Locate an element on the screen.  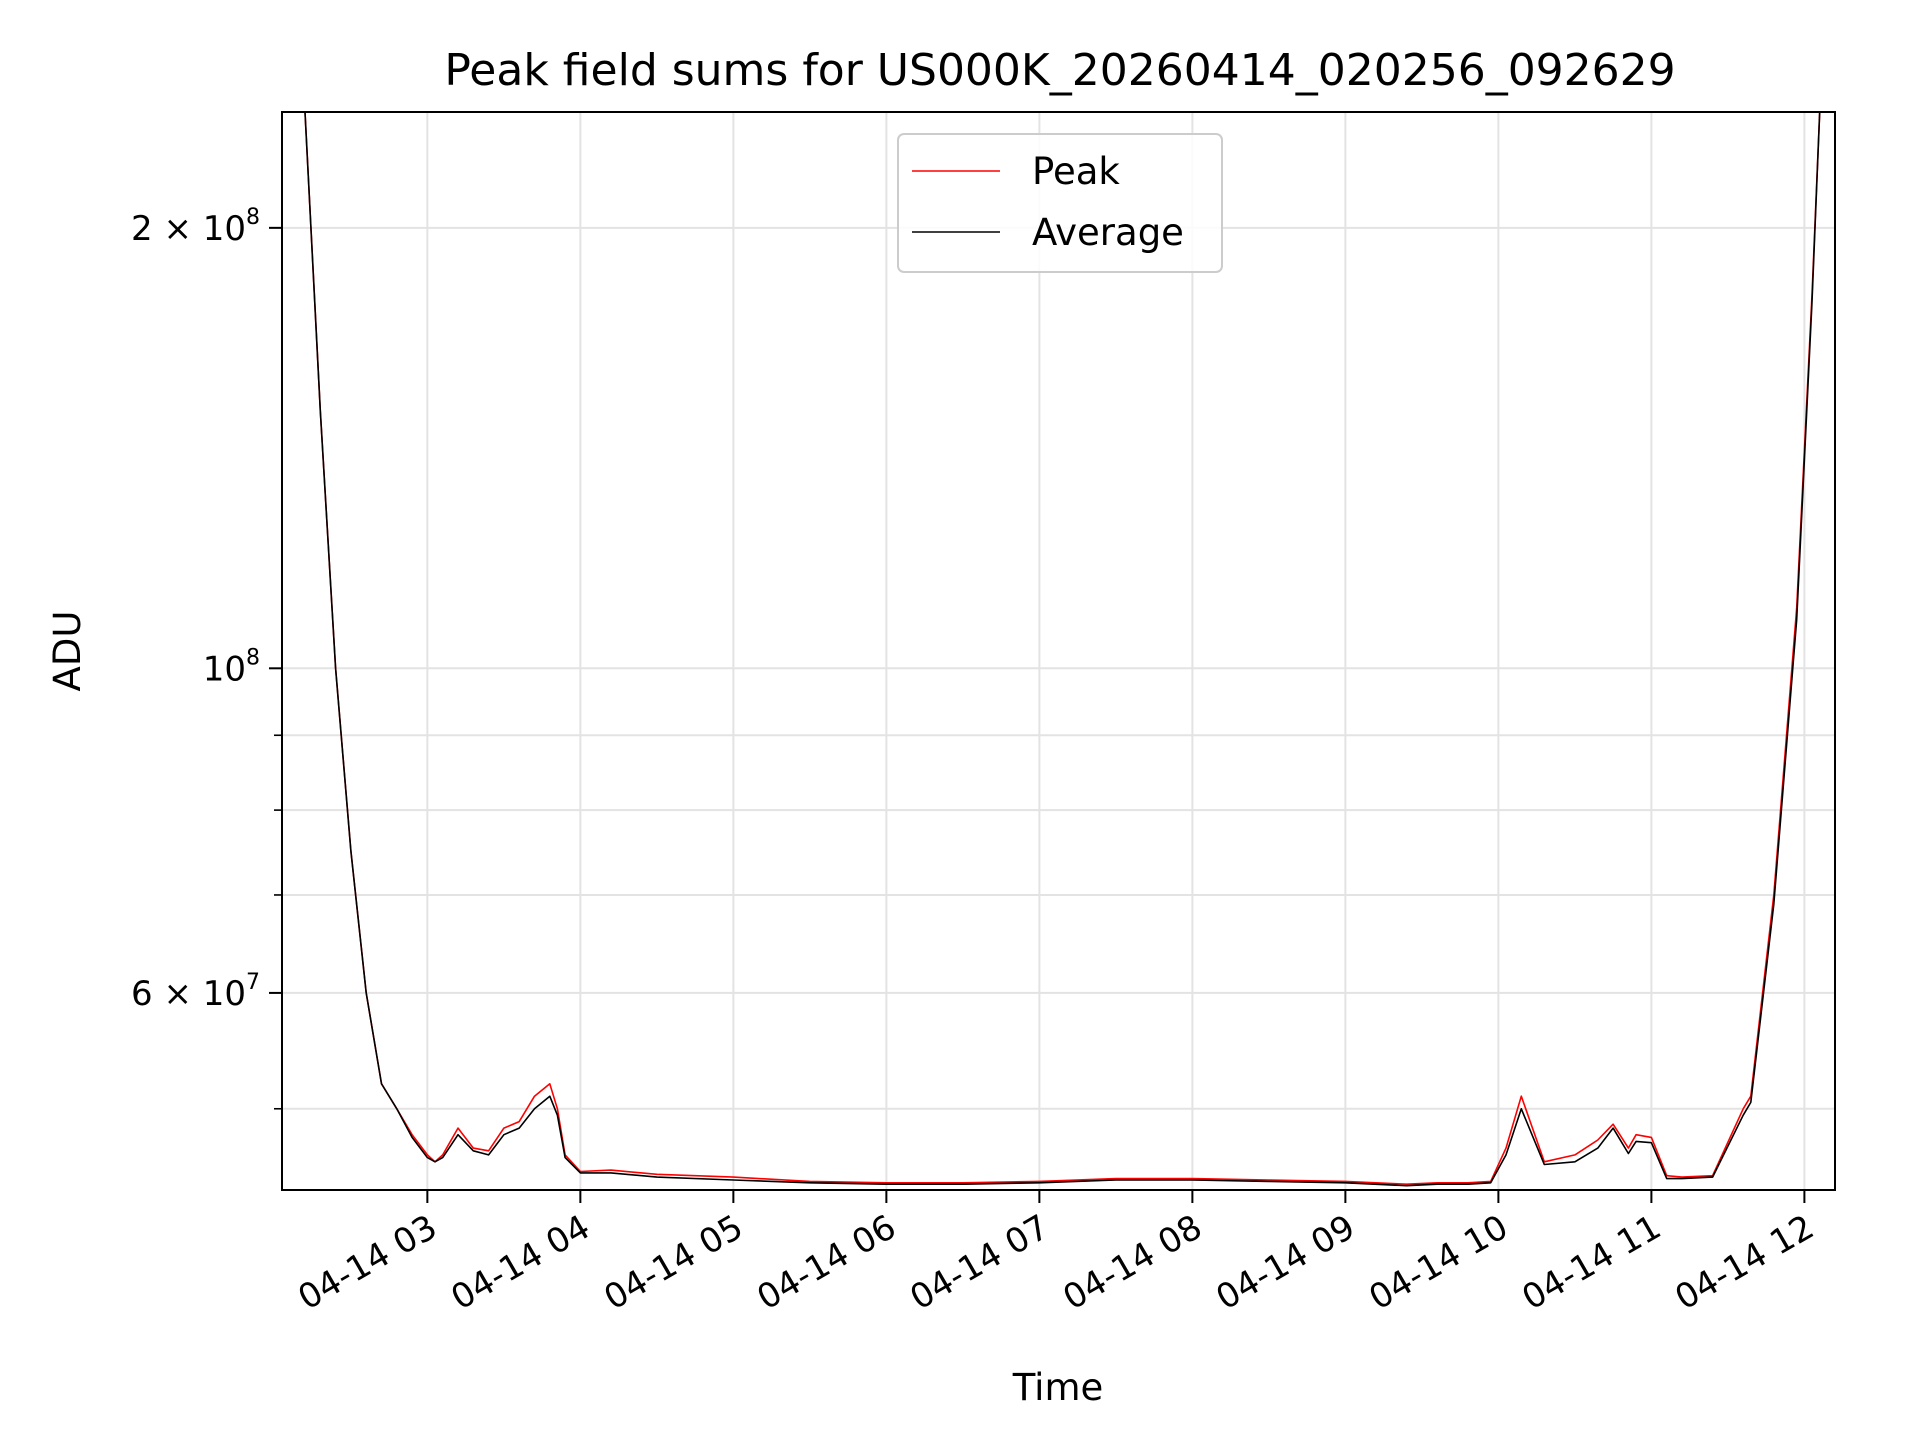
legend-average-label: Average is located at coordinates (1108, 232).